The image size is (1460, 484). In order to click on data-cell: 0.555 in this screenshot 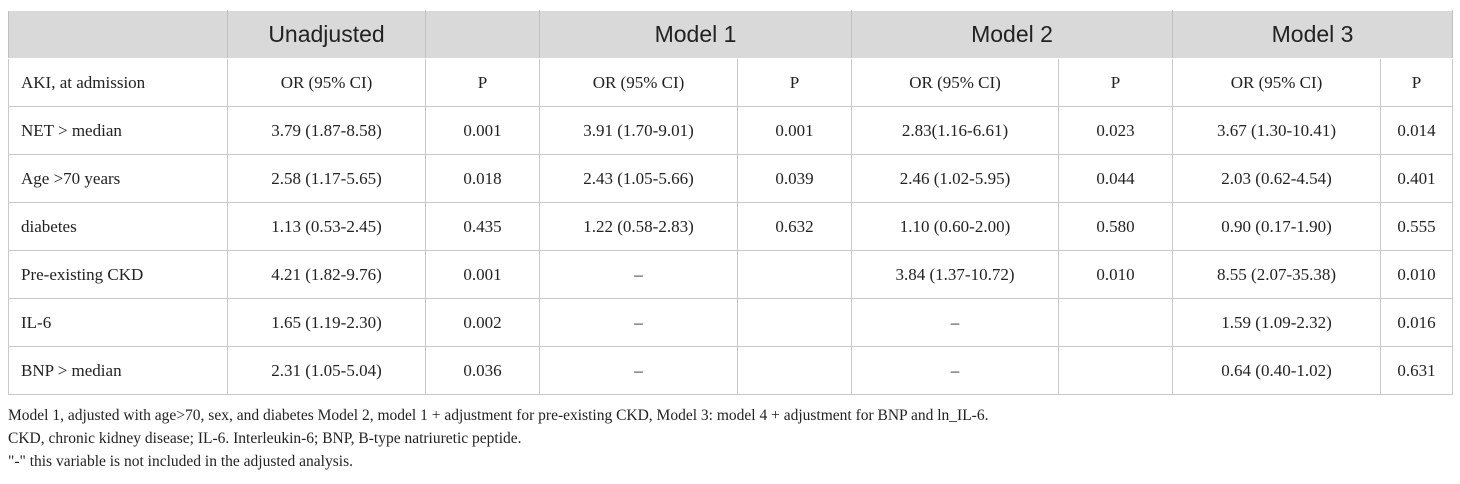, I will do `click(1417, 226)`.